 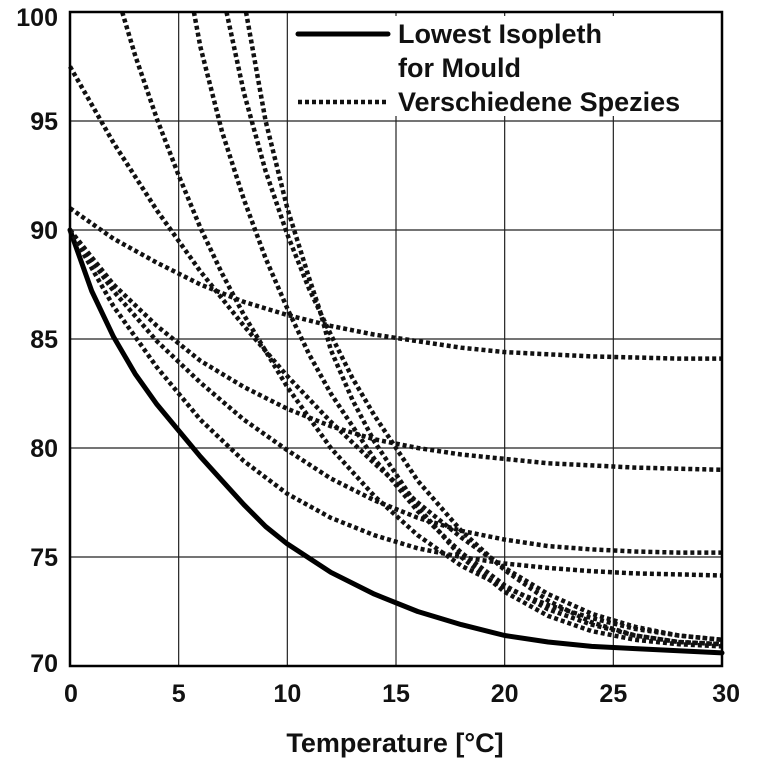 What do you see at coordinates (179, 694) in the screenshot?
I see `x-tick-label-1: 5` at bounding box center [179, 694].